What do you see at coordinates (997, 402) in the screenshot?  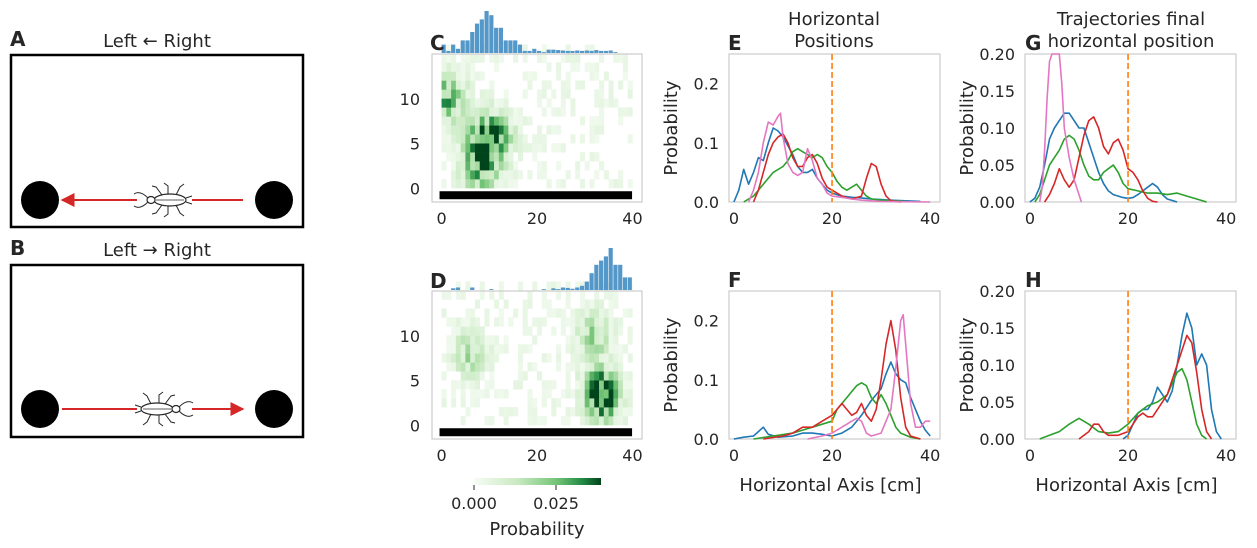 I see `y-tick-label: 0.05` at bounding box center [997, 402].